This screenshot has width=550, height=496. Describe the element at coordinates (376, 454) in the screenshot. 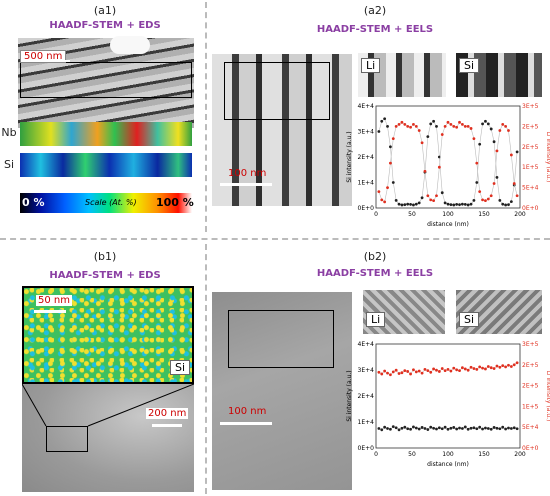

I see `x-tick-label: 0` at that location.